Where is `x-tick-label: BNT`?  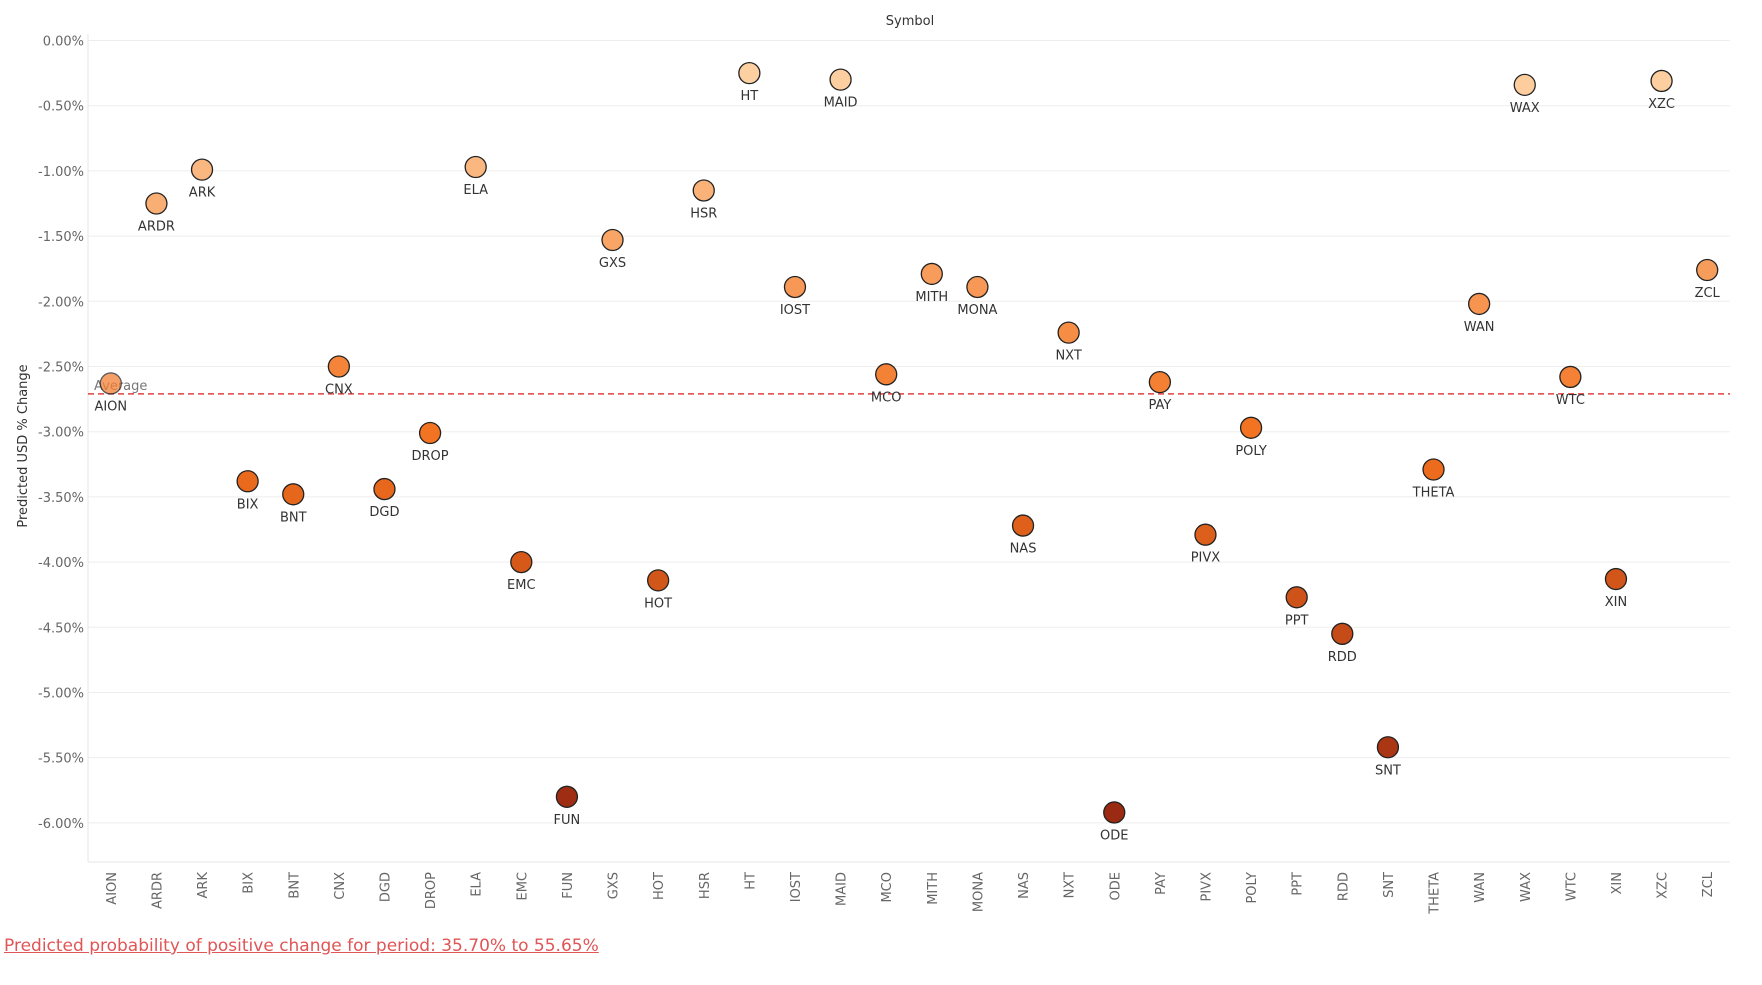
x-tick-label: BNT is located at coordinates (294, 885).